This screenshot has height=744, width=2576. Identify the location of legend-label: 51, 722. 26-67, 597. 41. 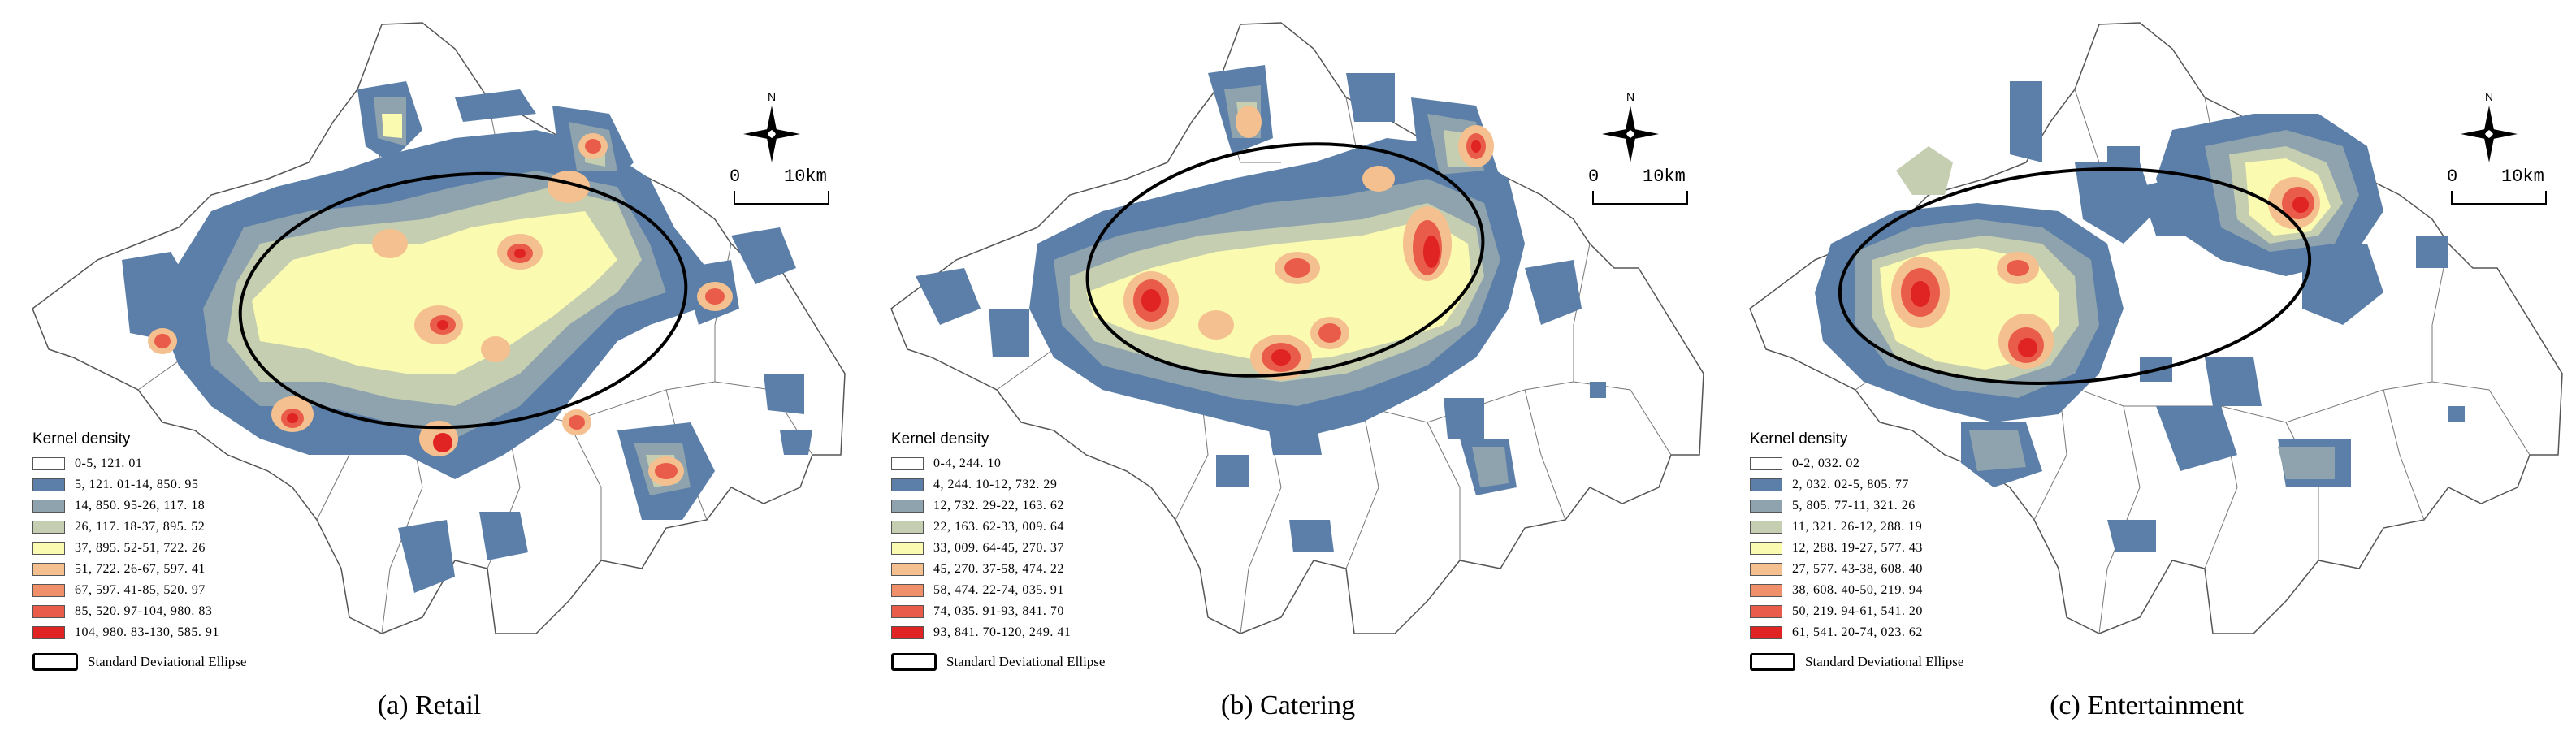
(140, 569).